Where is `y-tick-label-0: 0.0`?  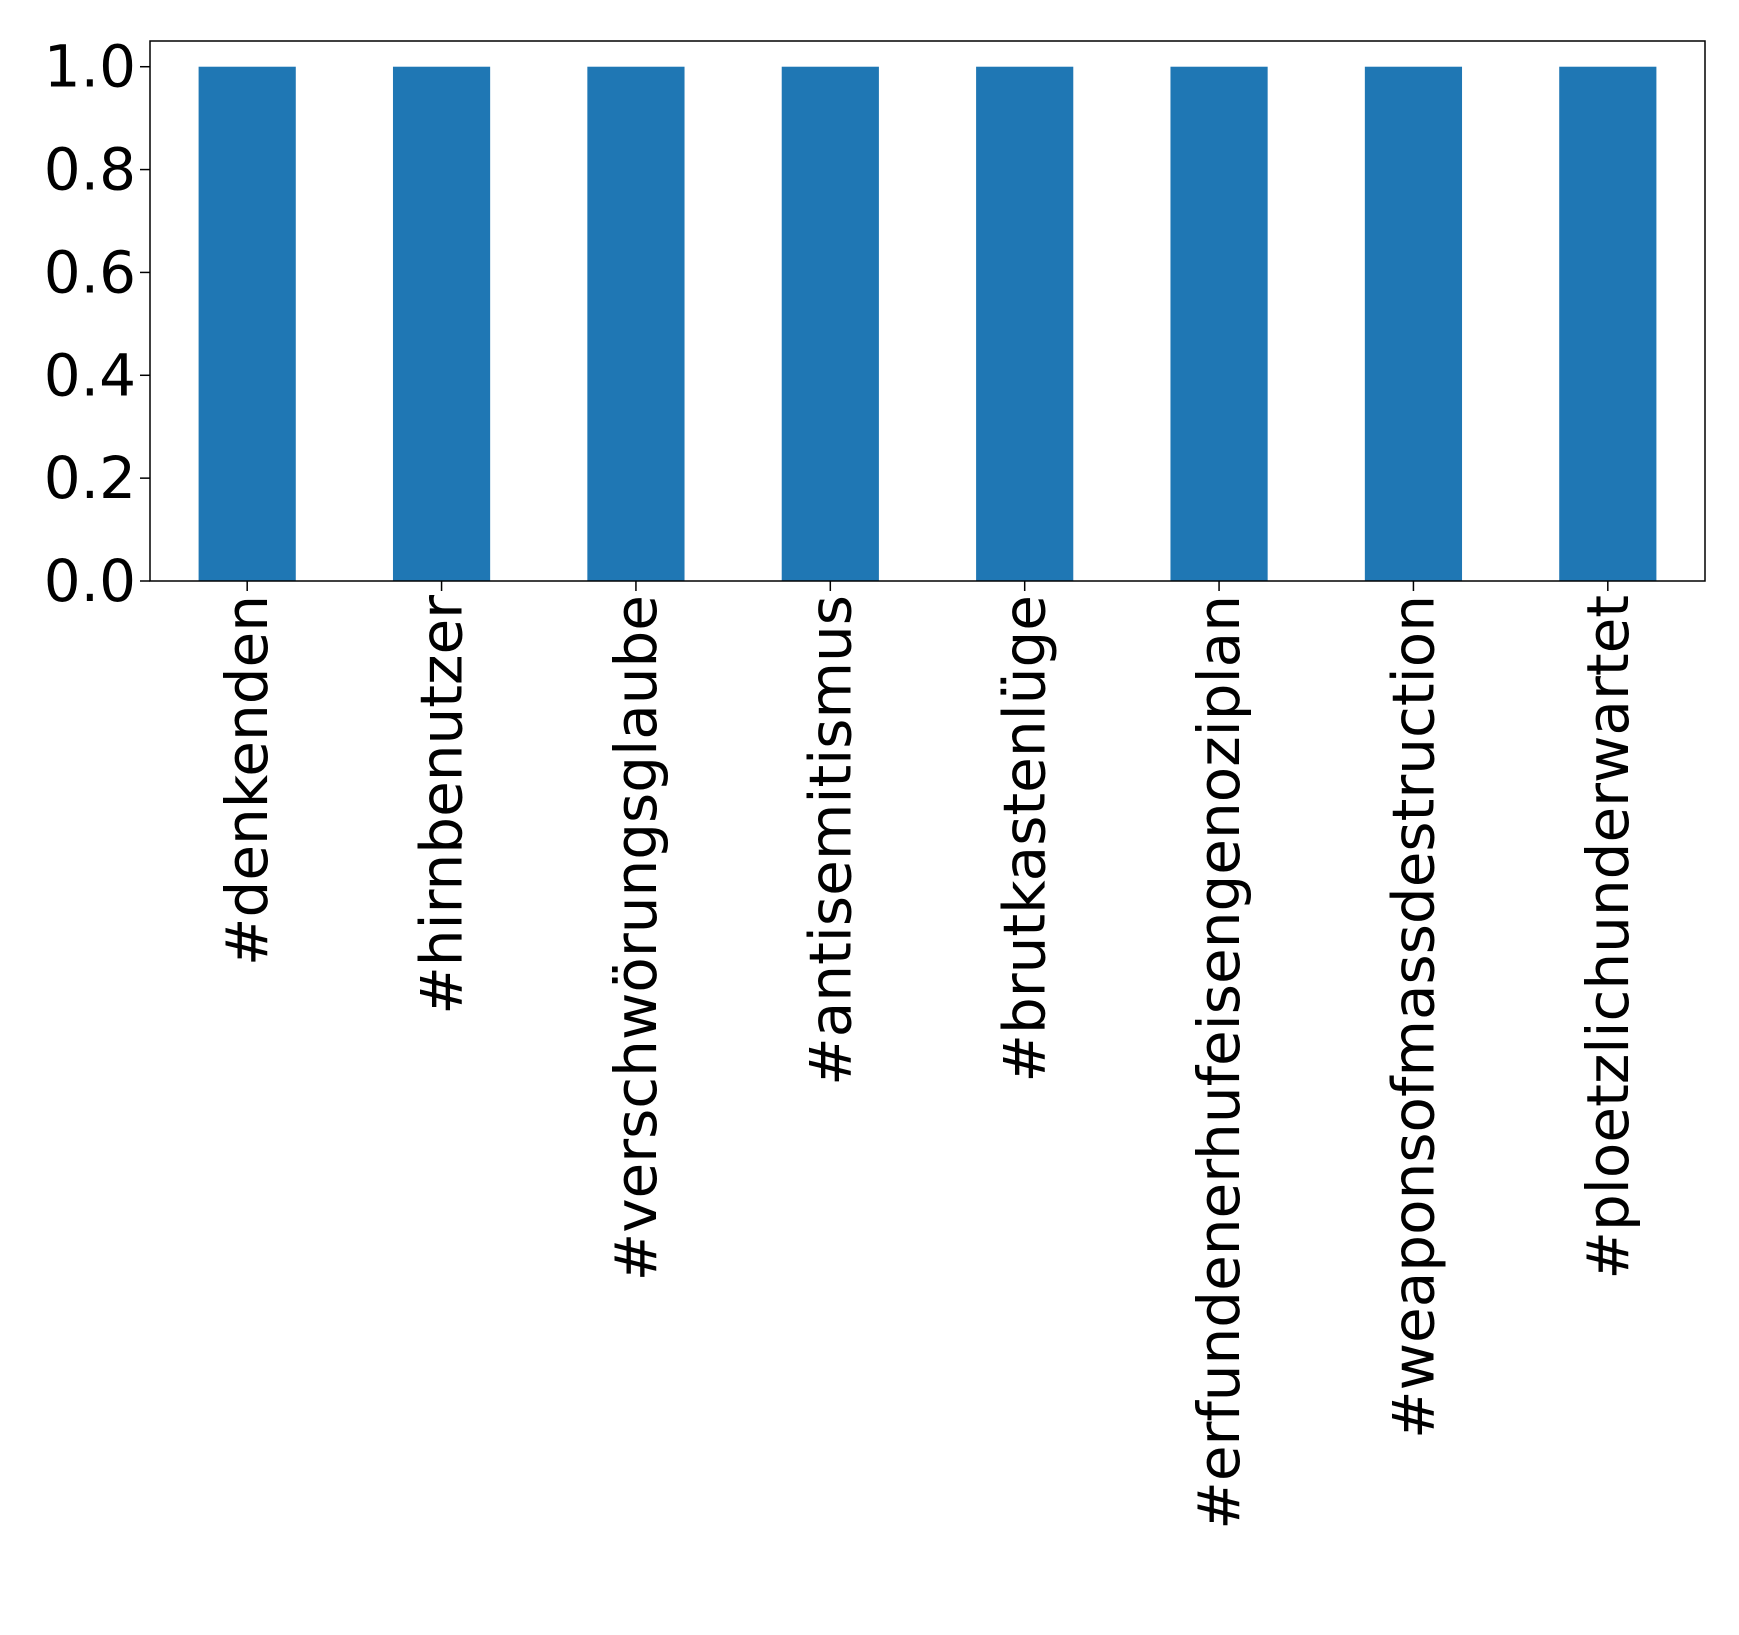
y-tick-label-0: 0.0 is located at coordinates (90, 581).